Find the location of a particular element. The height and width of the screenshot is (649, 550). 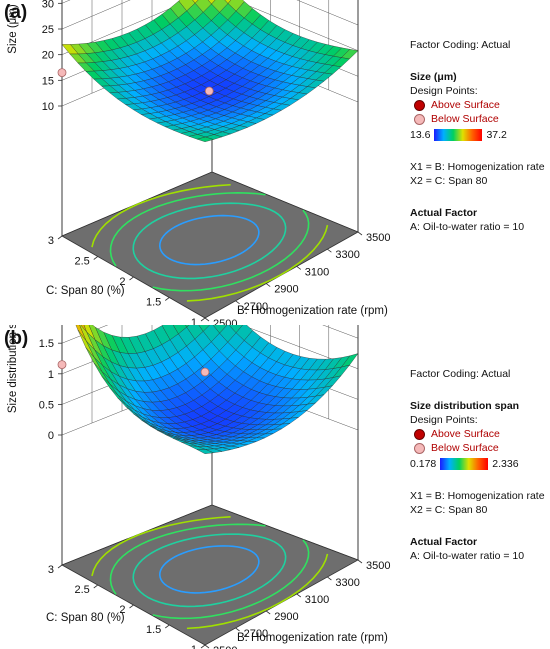

factor-coding: Factor Coding: Actual is located at coordinates (460, 45).